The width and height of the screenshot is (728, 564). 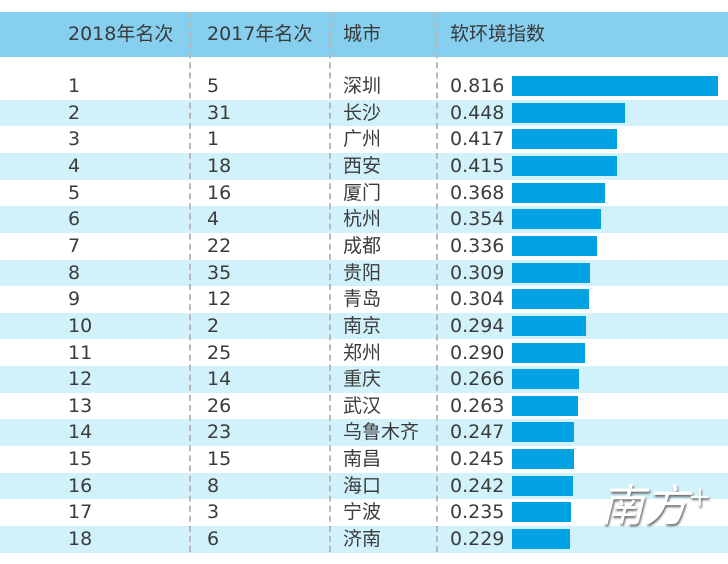 I want to click on city: 武汉, so click(x=362, y=405).